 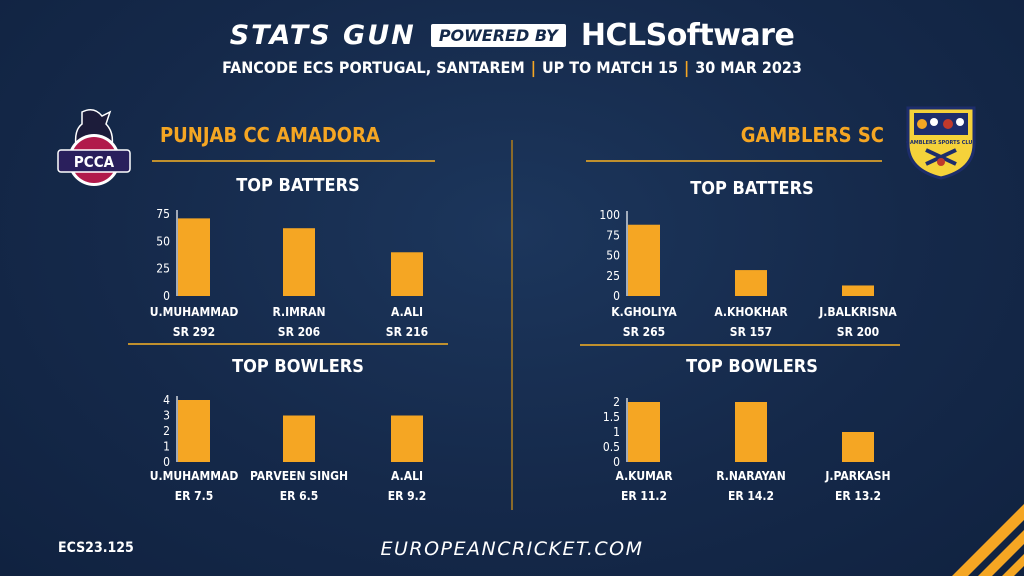 I want to click on x-tick-label: K.GHOLIYA, so click(x=644, y=312).